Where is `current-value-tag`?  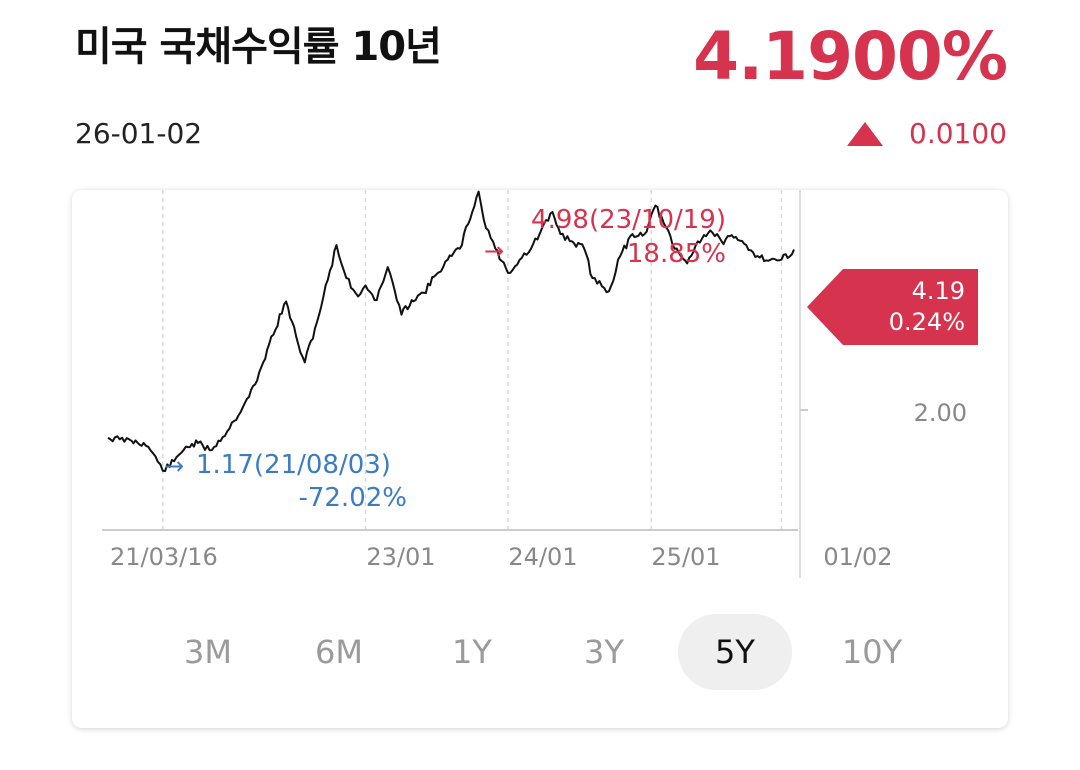 current-value-tag is located at coordinates (892, 307).